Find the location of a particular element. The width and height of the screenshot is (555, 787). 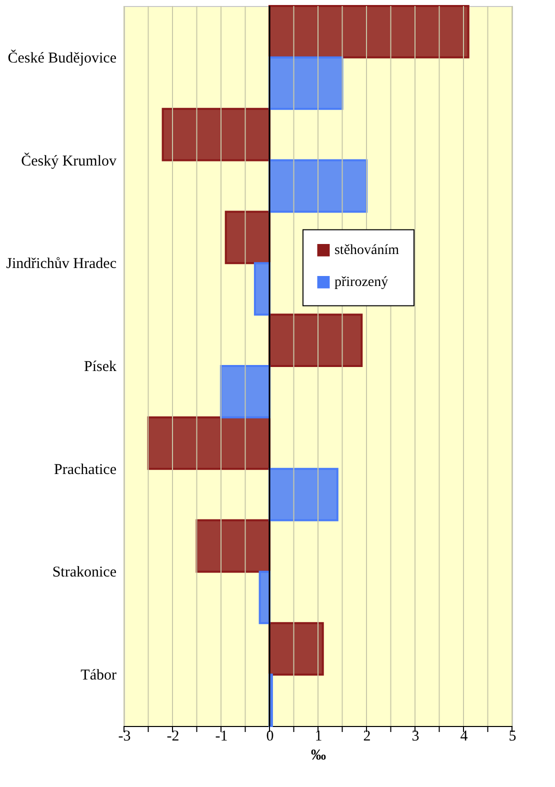

y-tick-label: Prachatice is located at coordinates (85, 470).